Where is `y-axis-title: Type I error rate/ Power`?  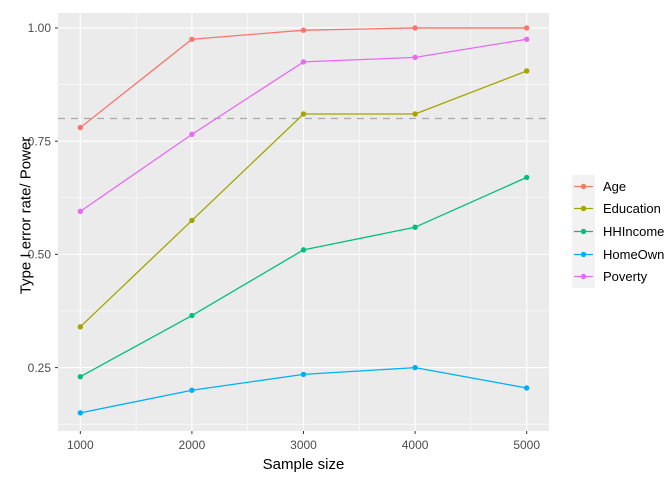 y-axis-title: Type I error rate/ Power is located at coordinates (26, 215).